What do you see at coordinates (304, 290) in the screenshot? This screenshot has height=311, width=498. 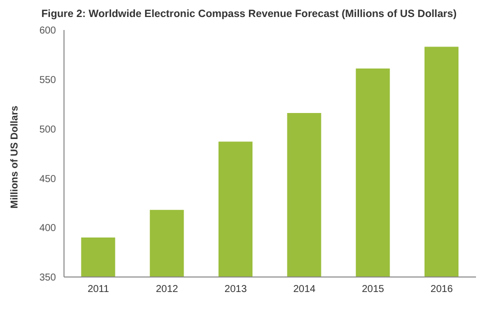 I see `x-tick-label: 2014` at bounding box center [304, 290].